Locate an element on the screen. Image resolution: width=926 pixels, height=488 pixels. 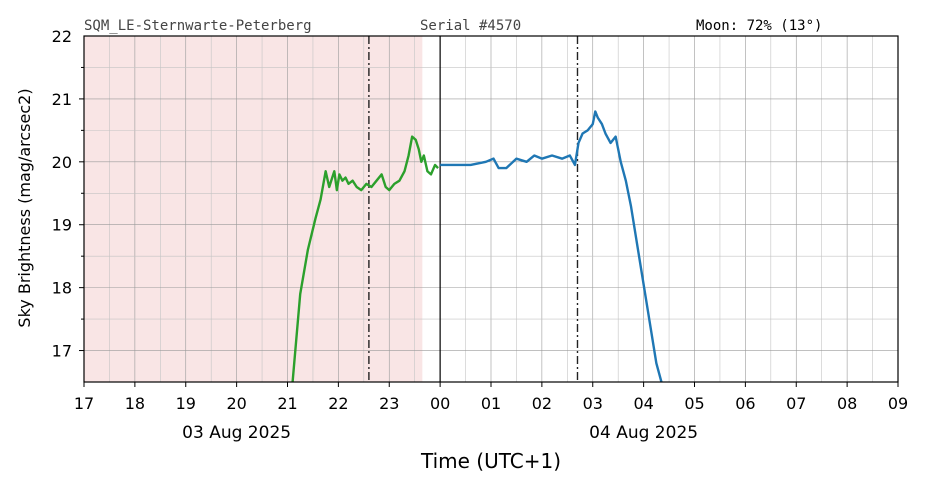
serial-number: Serial #4570 is located at coordinates (470, 26).